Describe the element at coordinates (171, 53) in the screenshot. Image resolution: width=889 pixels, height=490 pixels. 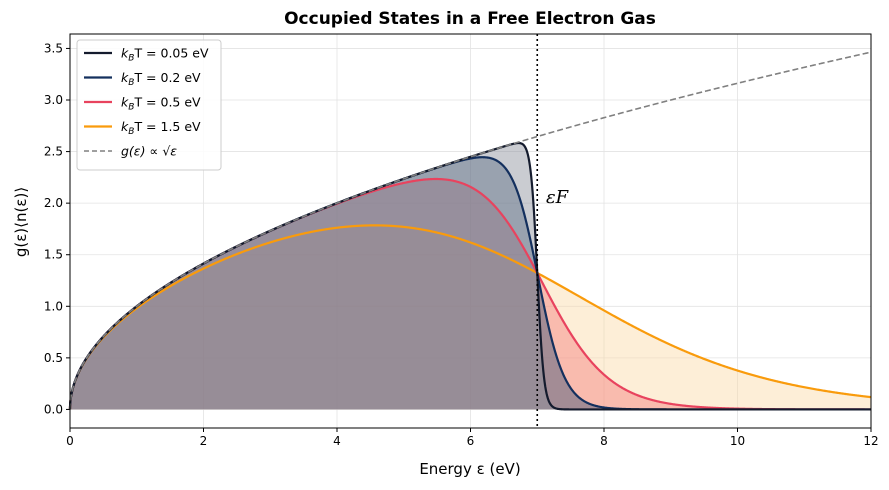
I see `legend-label-suffix: T = 0.05 eV` at that location.